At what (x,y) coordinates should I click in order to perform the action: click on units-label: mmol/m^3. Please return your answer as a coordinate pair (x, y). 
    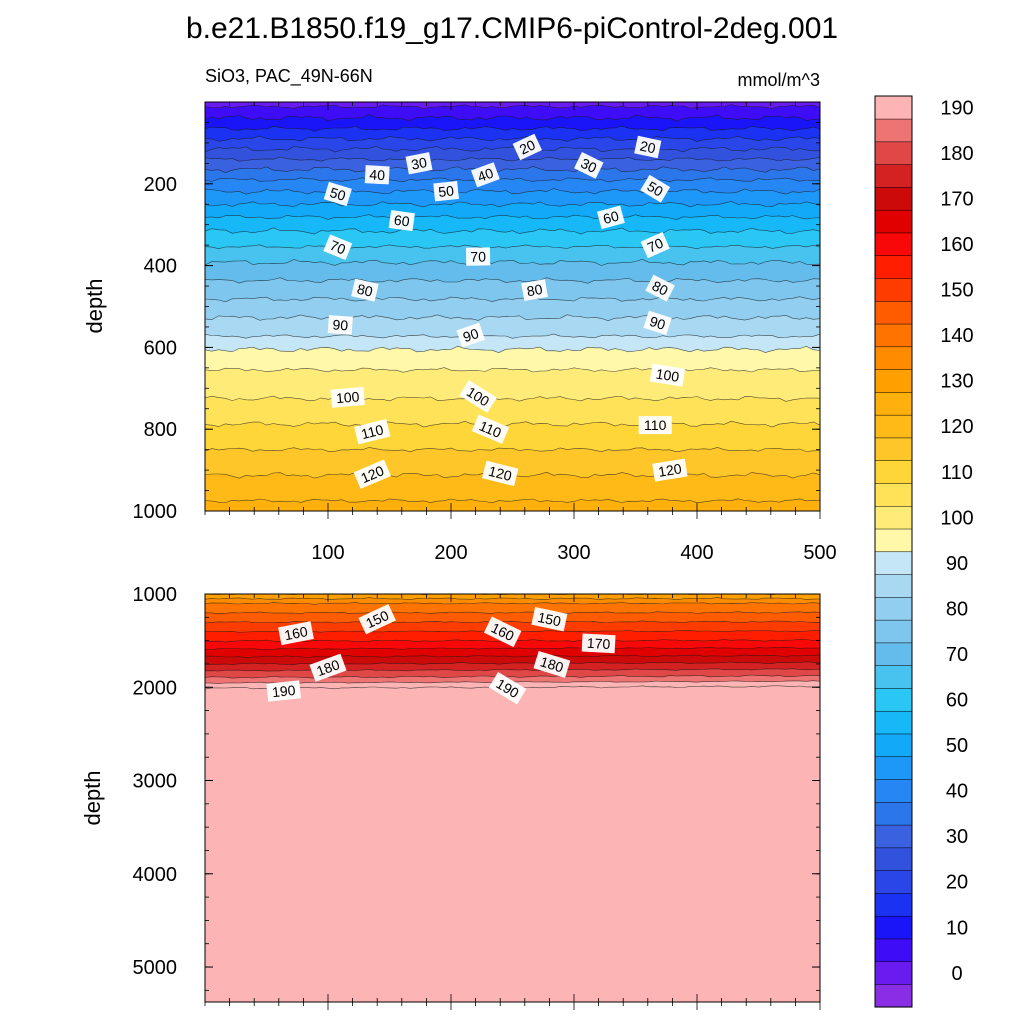
    Looking at the image, I should click on (779, 80).